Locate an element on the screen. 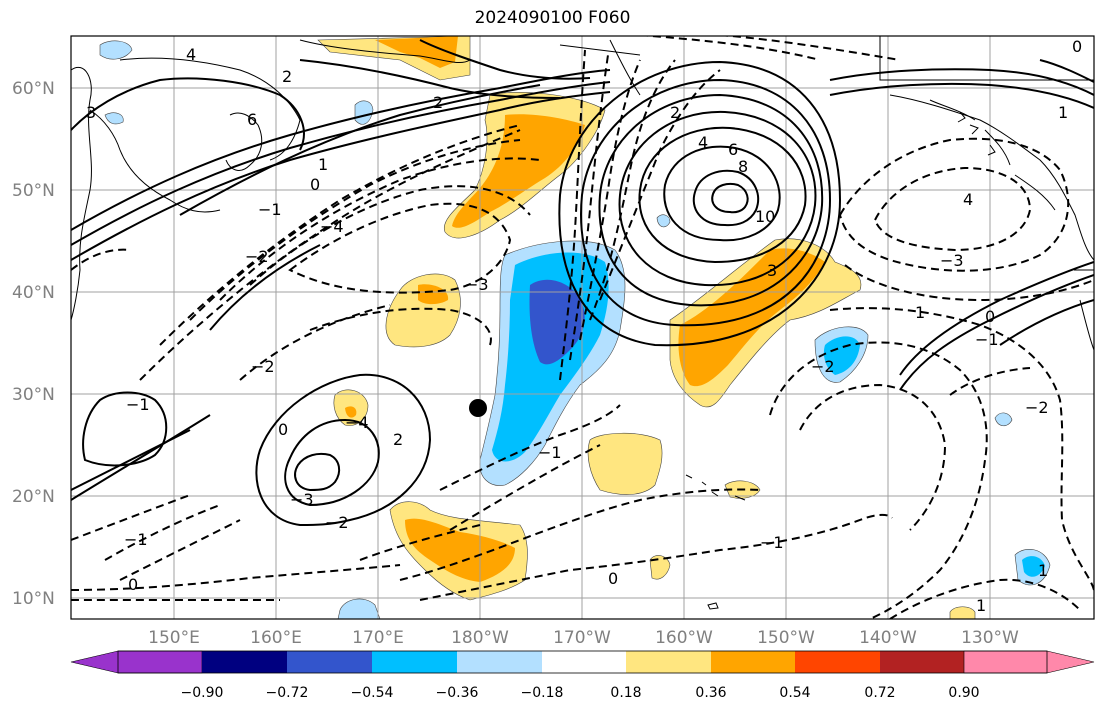 This screenshot has width=1105, height=712. lon-label: 130°W is located at coordinates (990, 638).